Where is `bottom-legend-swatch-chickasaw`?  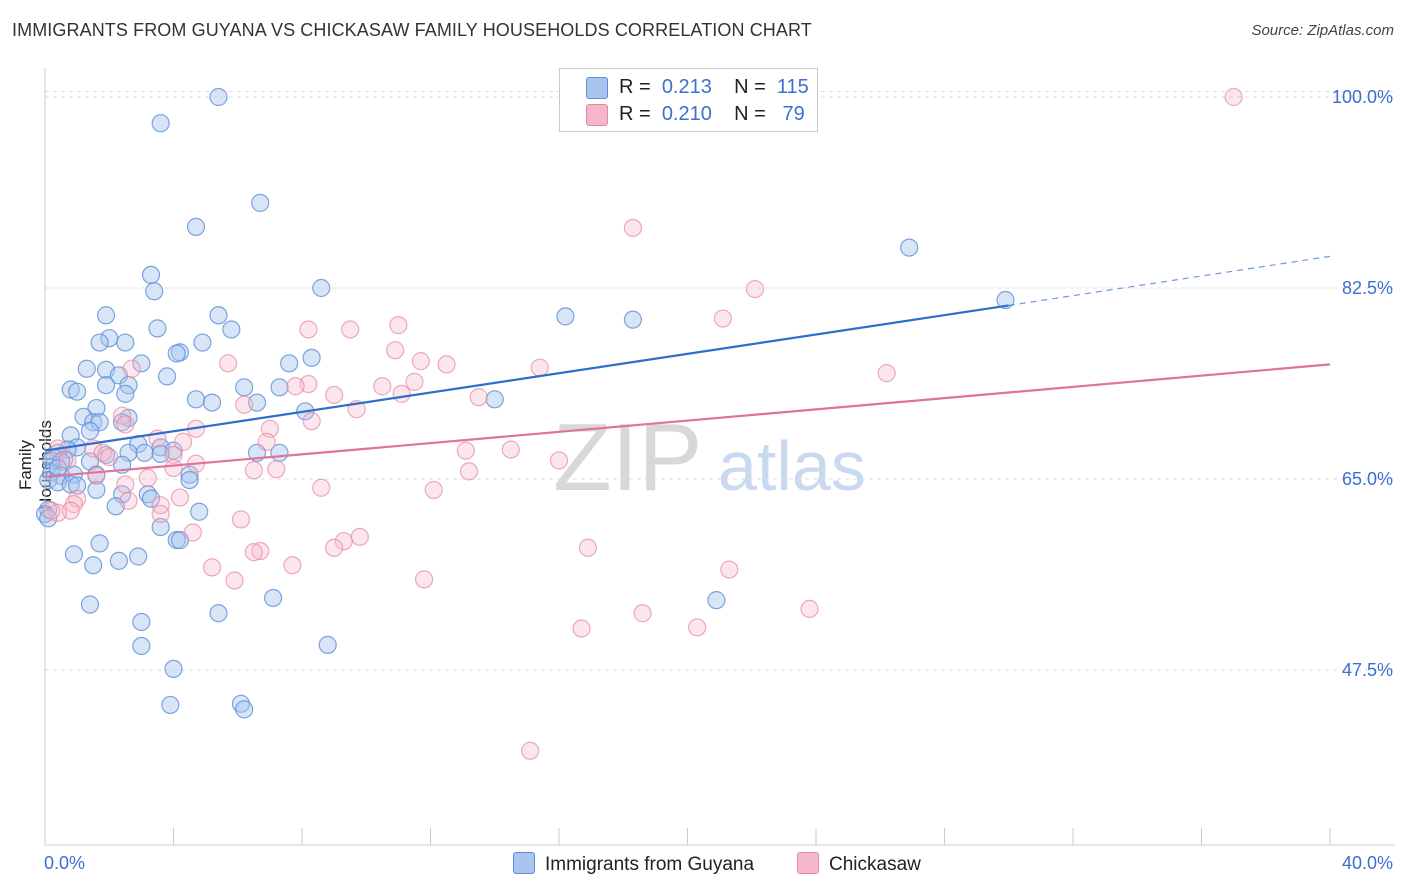 bottom-legend-swatch-chickasaw is located at coordinates (808, 863).